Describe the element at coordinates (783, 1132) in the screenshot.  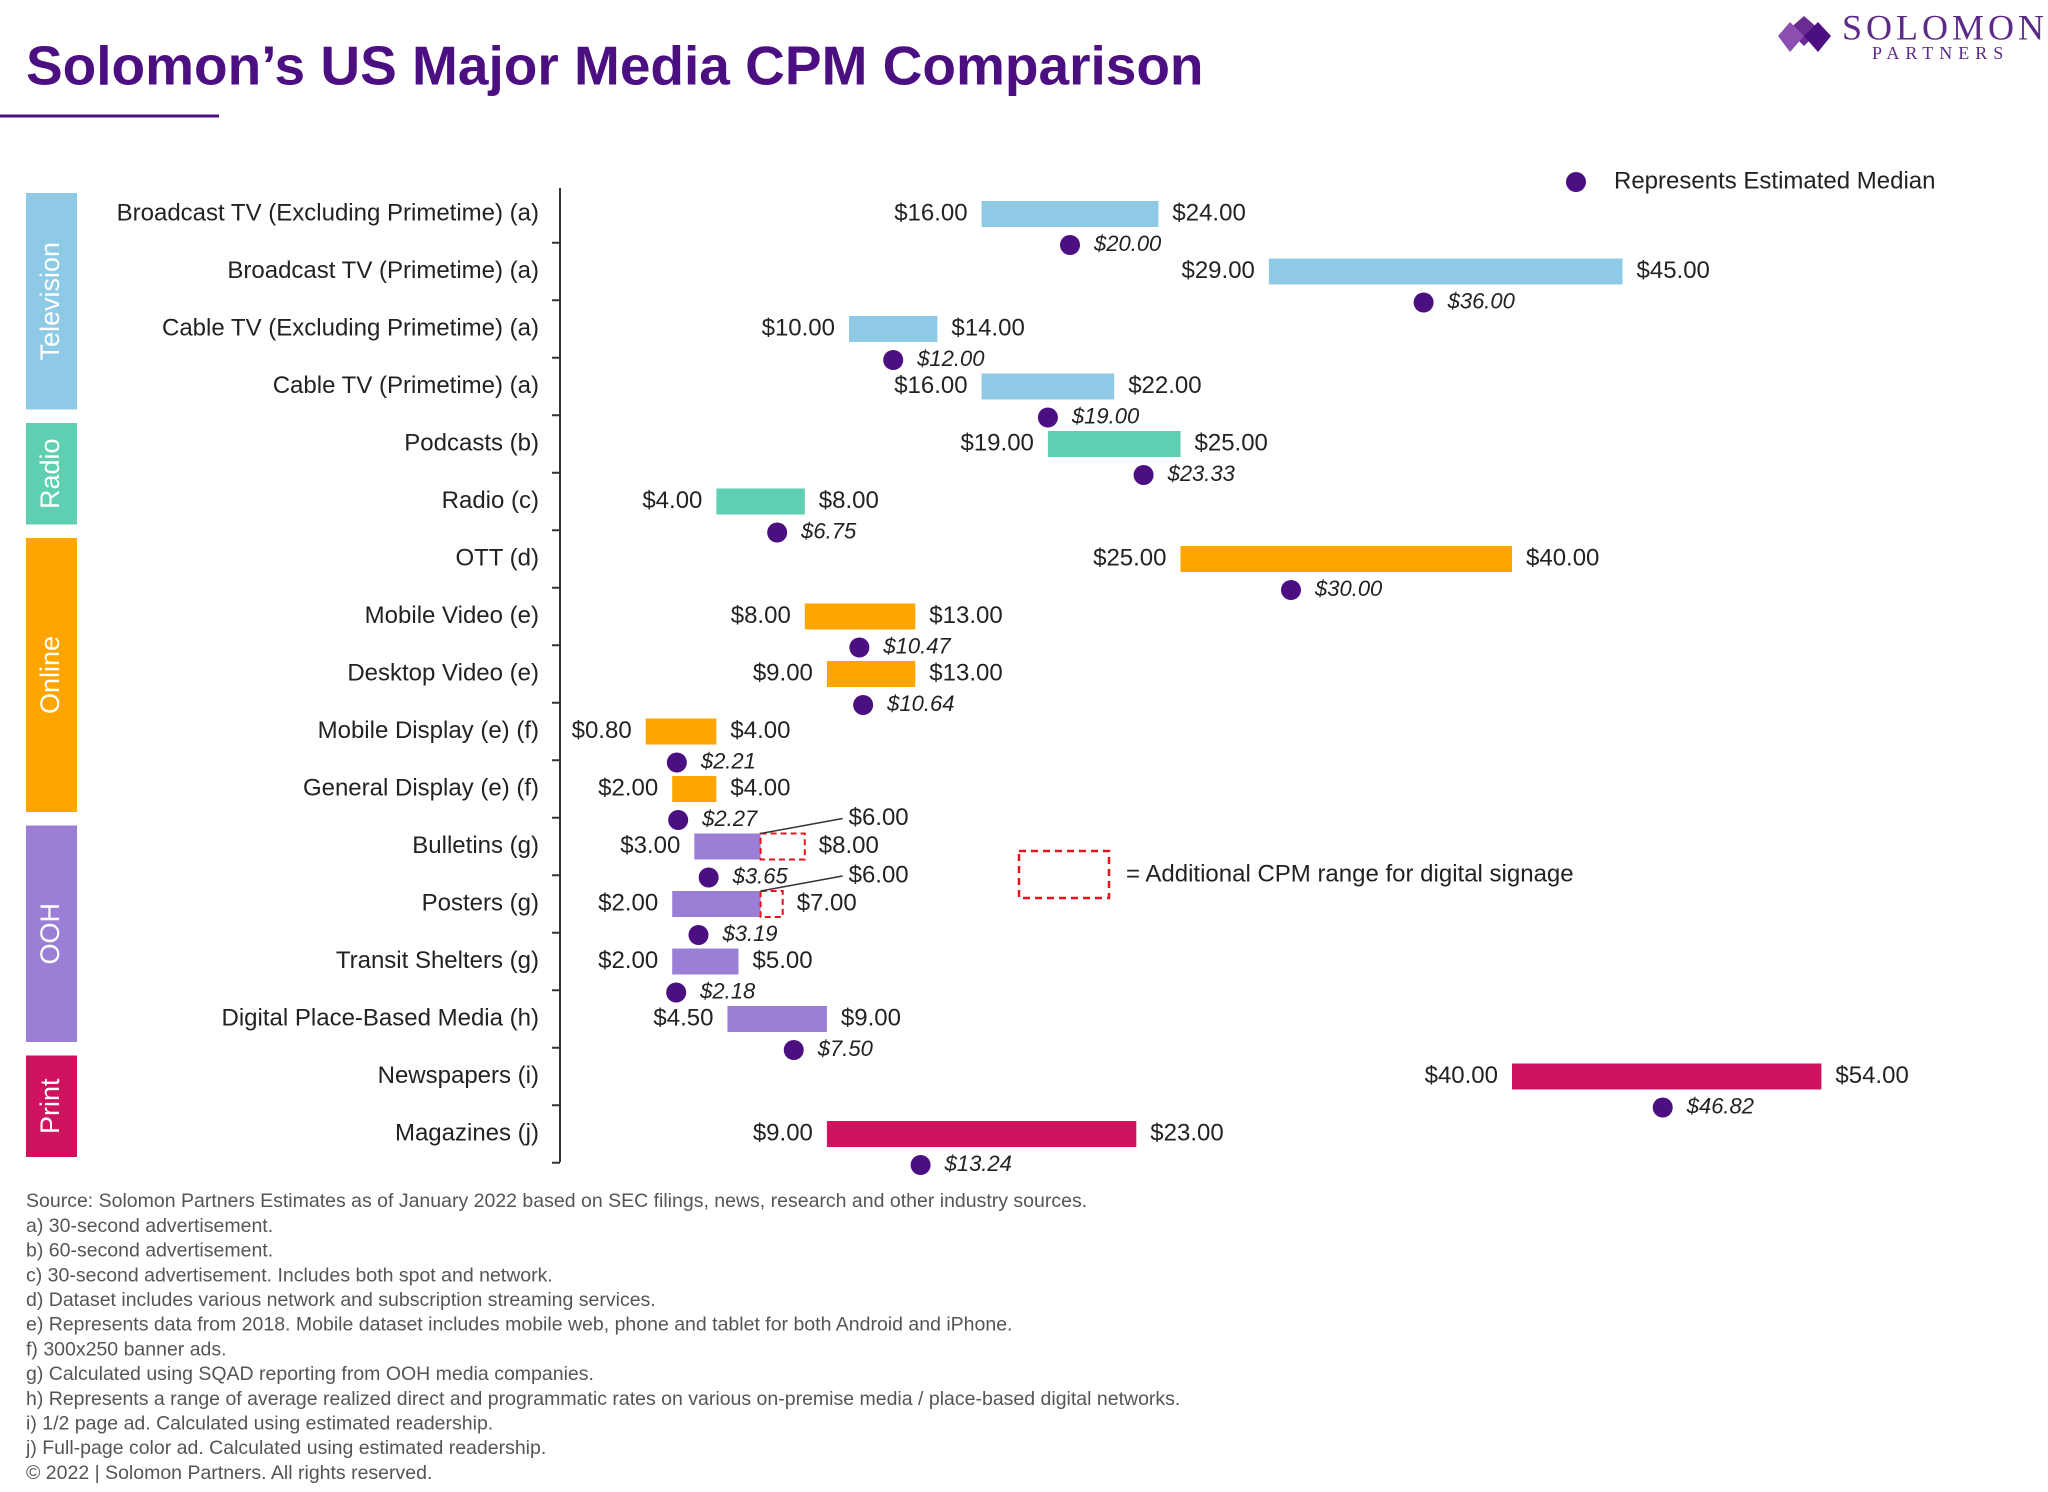
I see `low-label: $9.00` at that location.